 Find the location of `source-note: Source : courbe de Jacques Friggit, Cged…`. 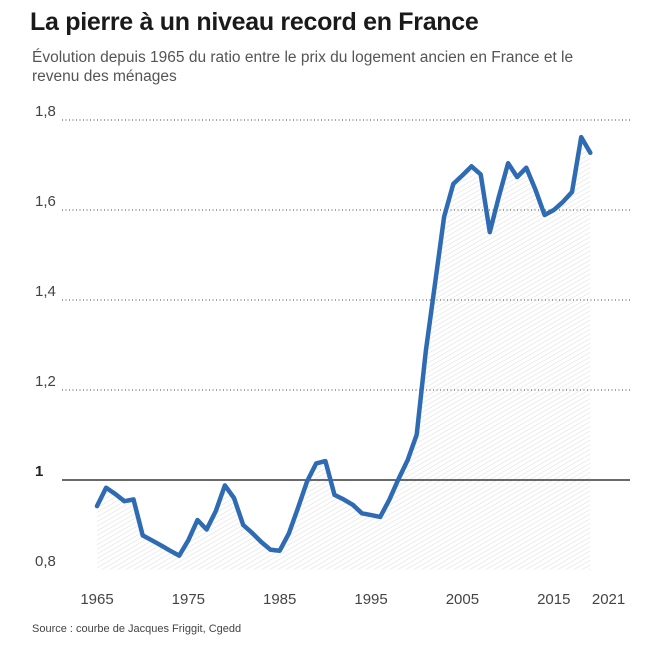

source-note: Source : courbe de Jacques Friggit, Cged… is located at coordinates (137, 629).